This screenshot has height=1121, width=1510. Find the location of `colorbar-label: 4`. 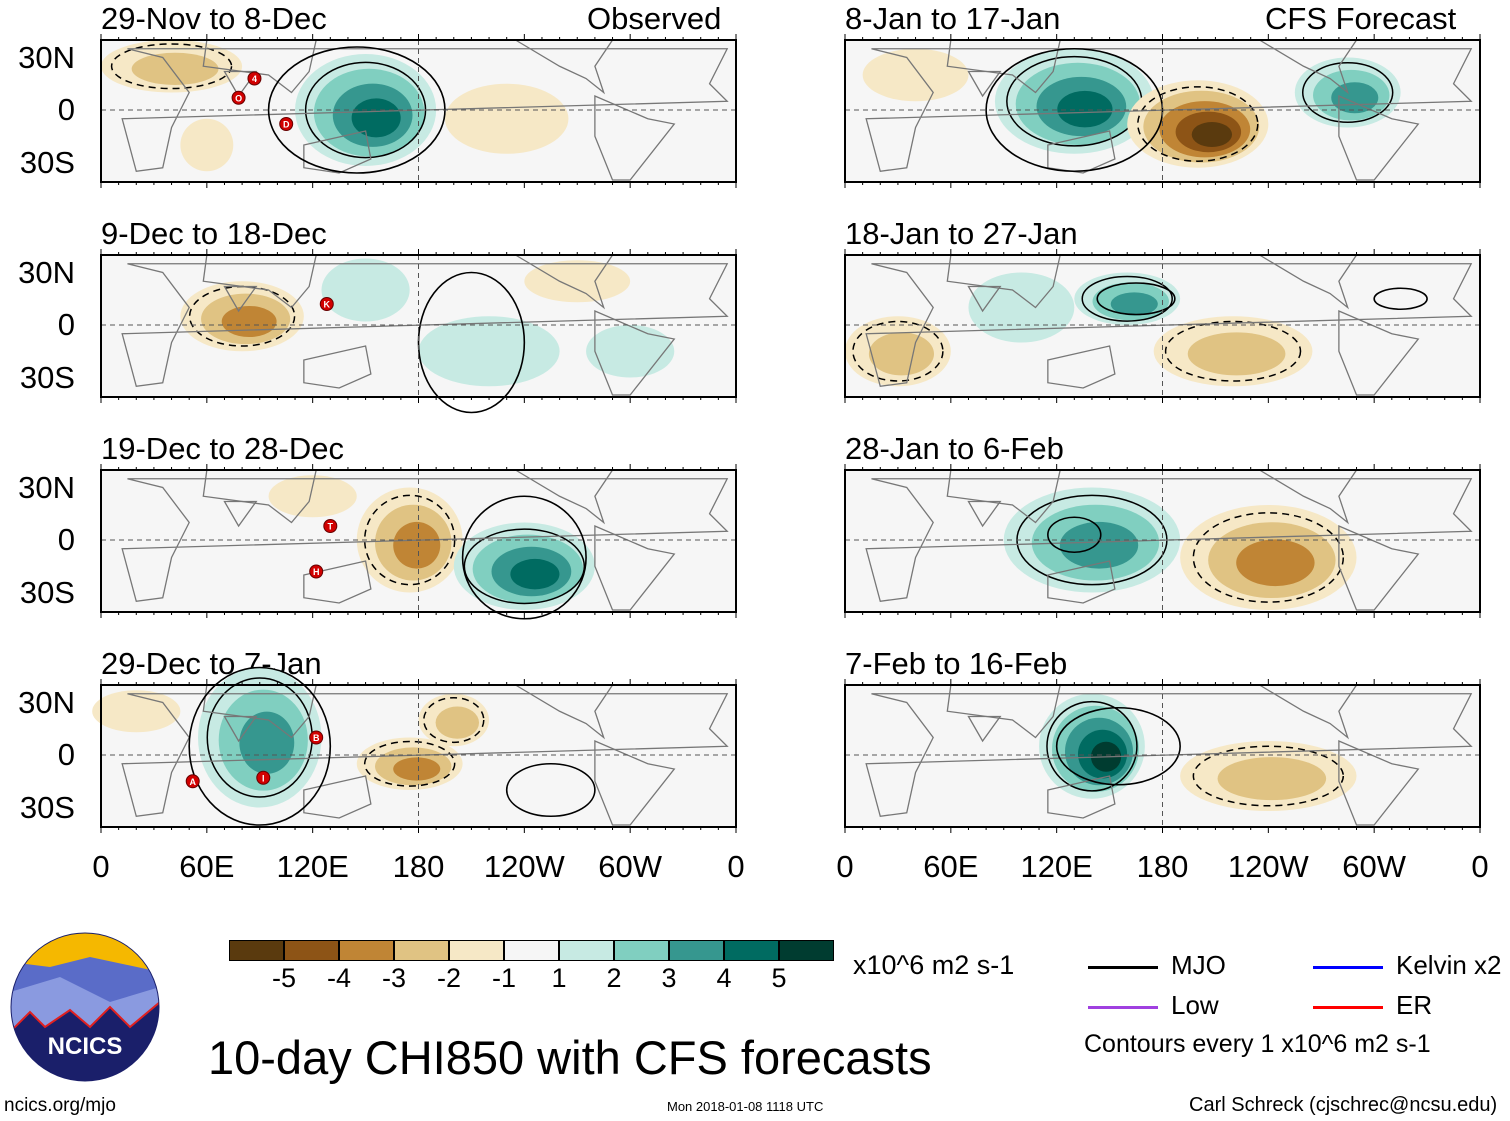

colorbar-label: 4 is located at coordinates (724, 978).